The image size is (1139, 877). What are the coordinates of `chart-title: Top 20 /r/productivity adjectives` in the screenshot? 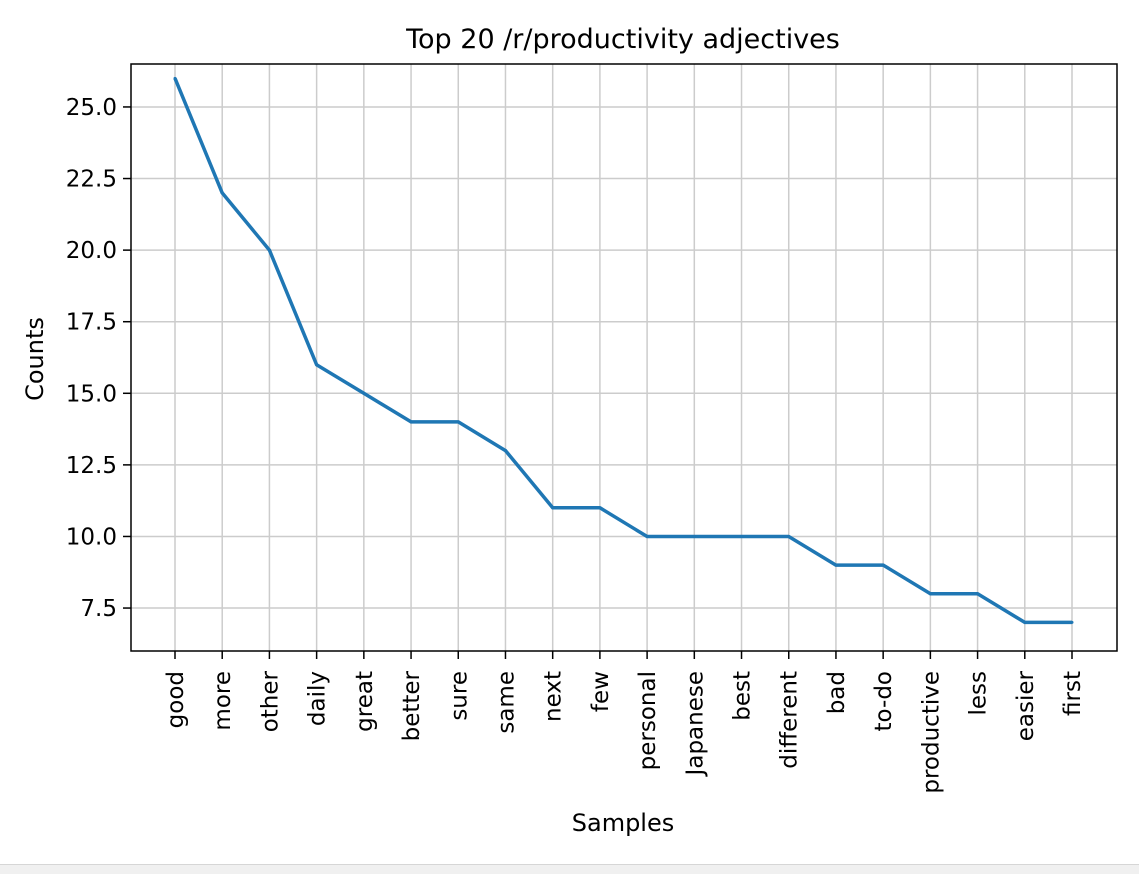 It's located at (622, 39).